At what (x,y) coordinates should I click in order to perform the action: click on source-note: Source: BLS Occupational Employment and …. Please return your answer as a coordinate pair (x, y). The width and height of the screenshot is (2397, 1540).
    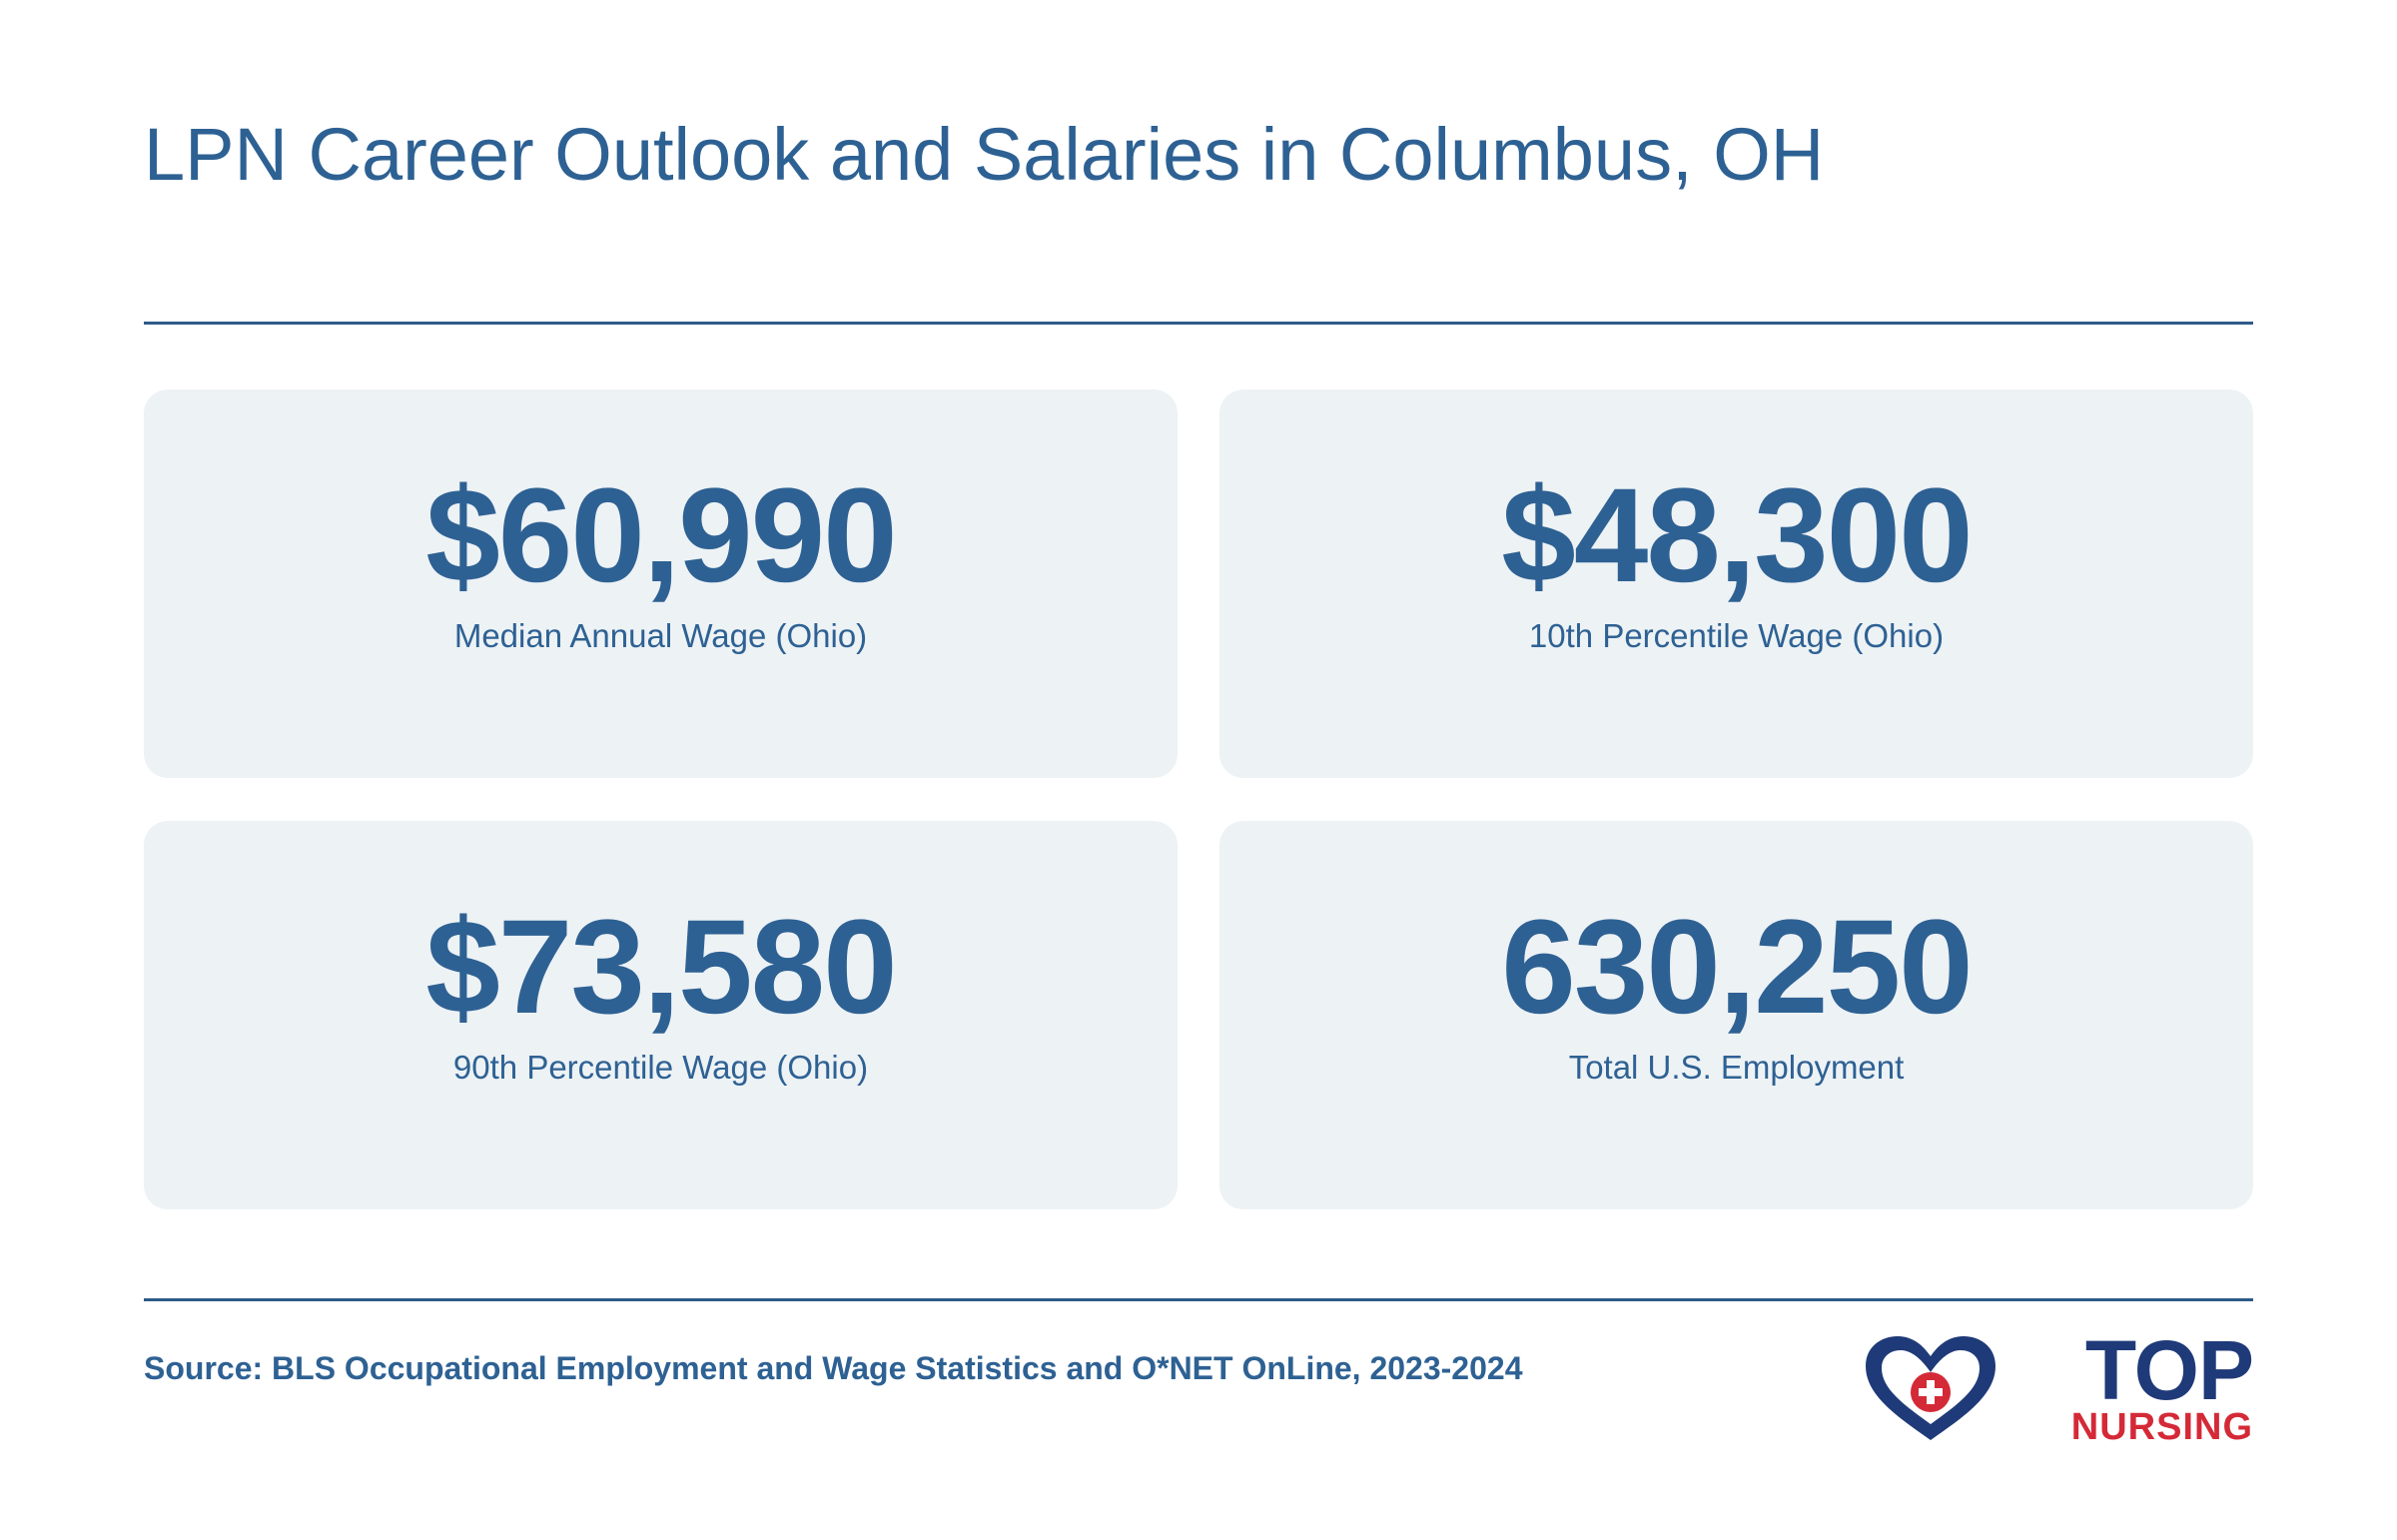
    Looking at the image, I should click on (834, 1368).